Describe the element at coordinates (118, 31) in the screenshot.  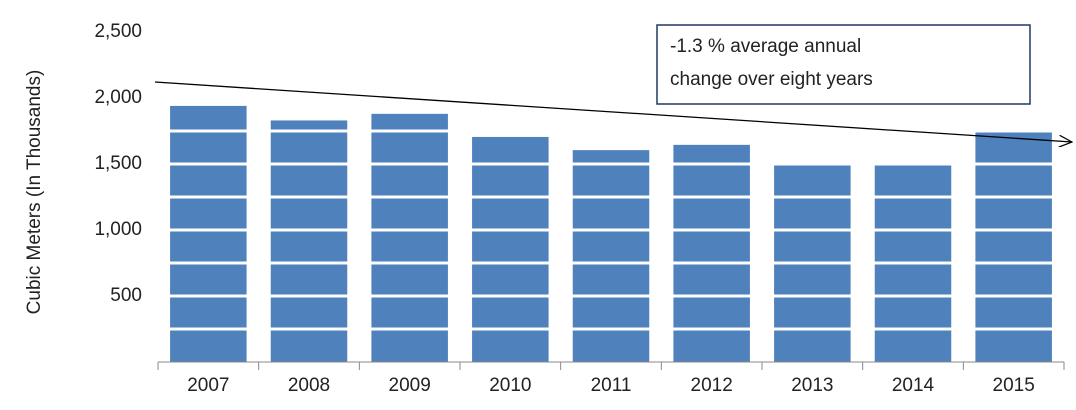
I see `y-tick-label: 2,500` at that location.